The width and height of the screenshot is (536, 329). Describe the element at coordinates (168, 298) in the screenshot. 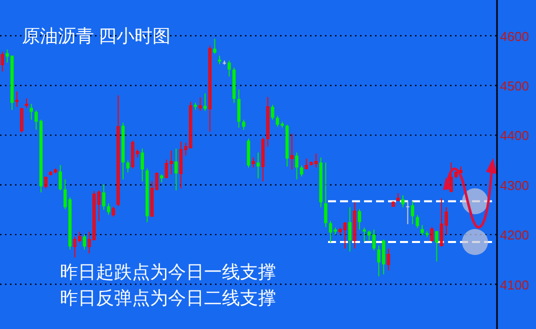

I see `annotation: 昨日反弹点为今日二线支撑` at that location.